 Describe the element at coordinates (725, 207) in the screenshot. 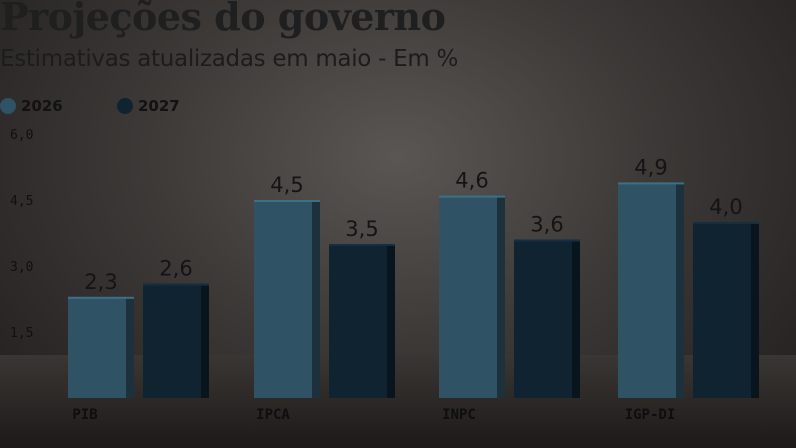

I see `data-label: 4,0` at that location.